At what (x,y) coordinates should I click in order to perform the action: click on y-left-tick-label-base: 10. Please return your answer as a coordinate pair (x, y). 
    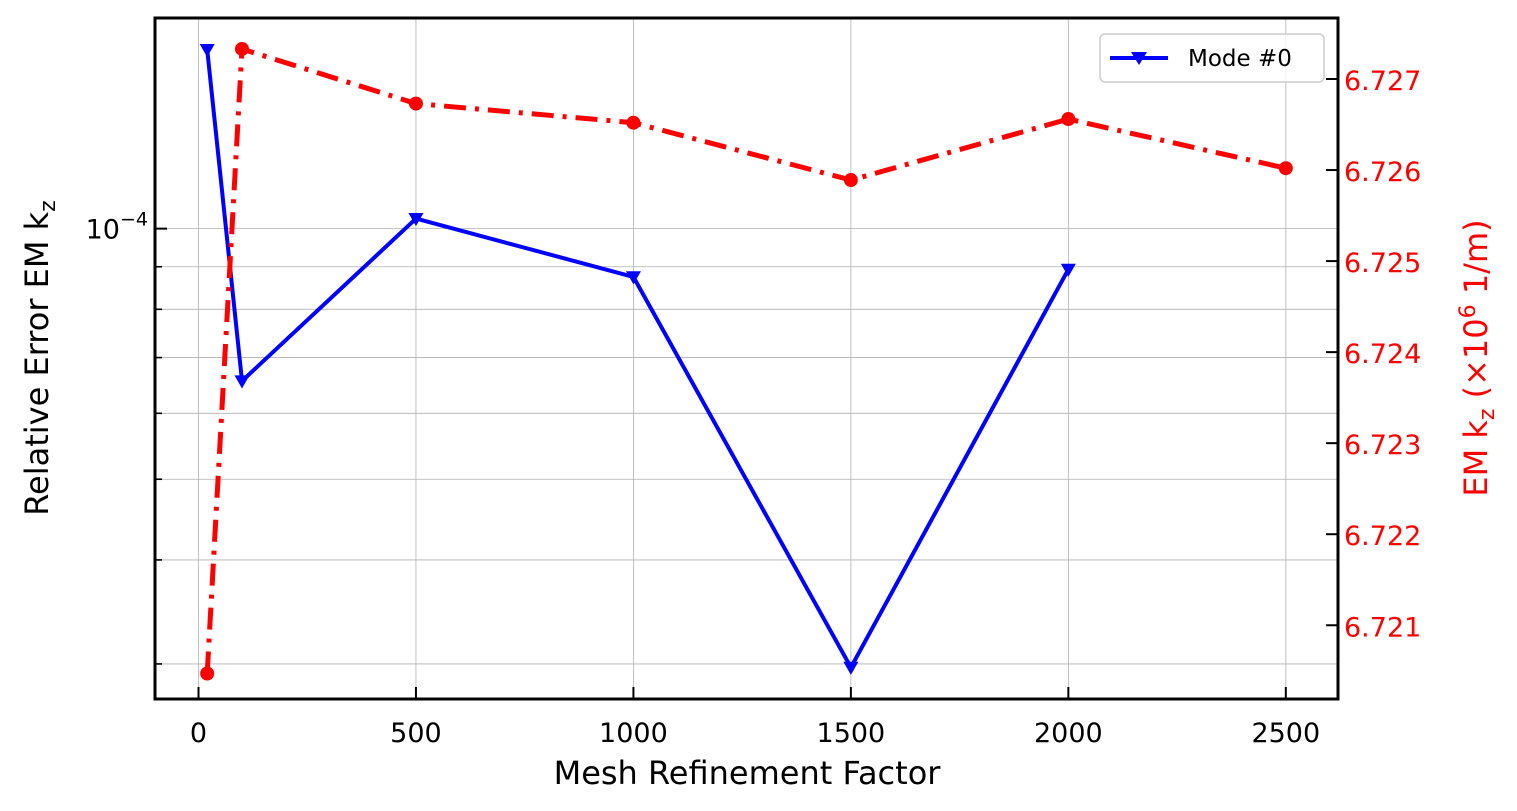
    Looking at the image, I should click on (103, 230).